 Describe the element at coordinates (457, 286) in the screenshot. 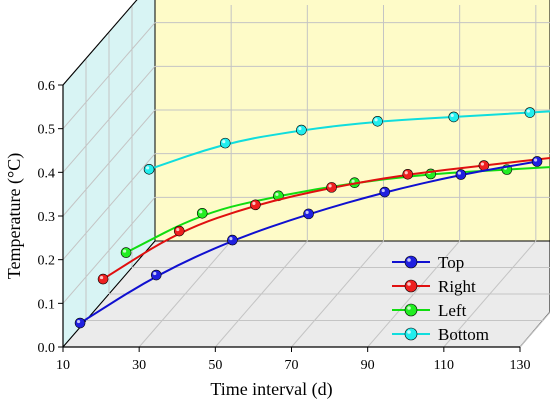

I see `legend-label: Right` at that location.